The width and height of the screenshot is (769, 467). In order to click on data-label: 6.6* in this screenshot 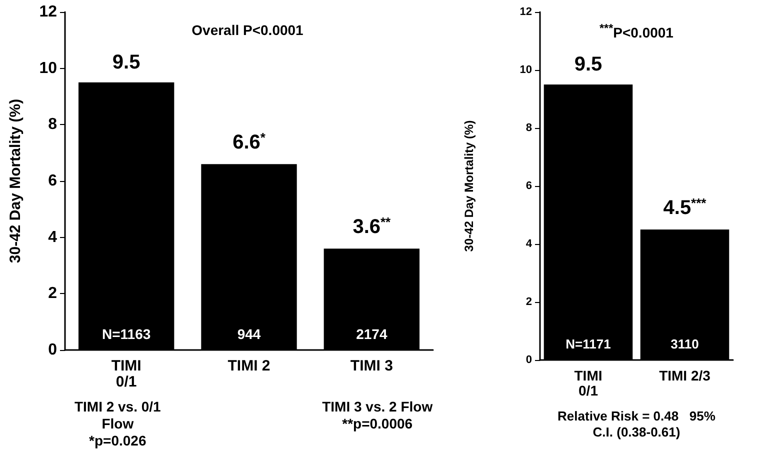, I will do `click(249, 142)`.